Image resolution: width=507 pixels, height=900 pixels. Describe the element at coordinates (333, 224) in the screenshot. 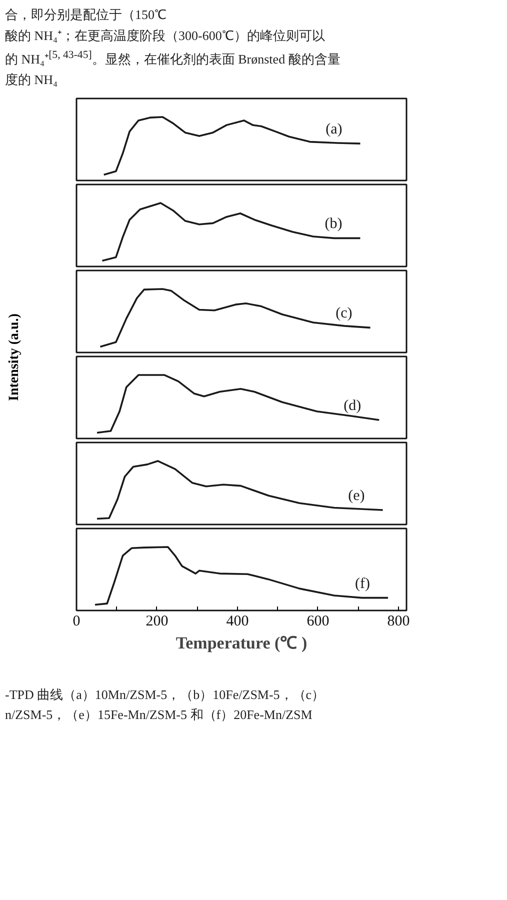

I see `series-label: (b)` at that location.